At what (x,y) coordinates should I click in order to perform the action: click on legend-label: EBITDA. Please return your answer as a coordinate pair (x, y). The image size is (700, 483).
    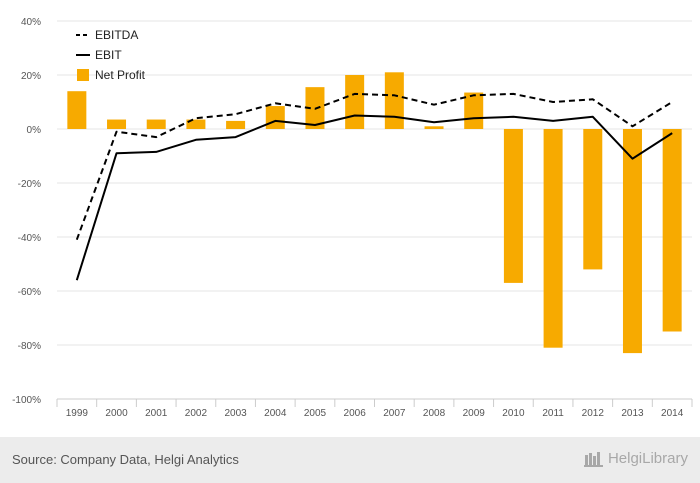
    Looking at the image, I should click on (116, 35).